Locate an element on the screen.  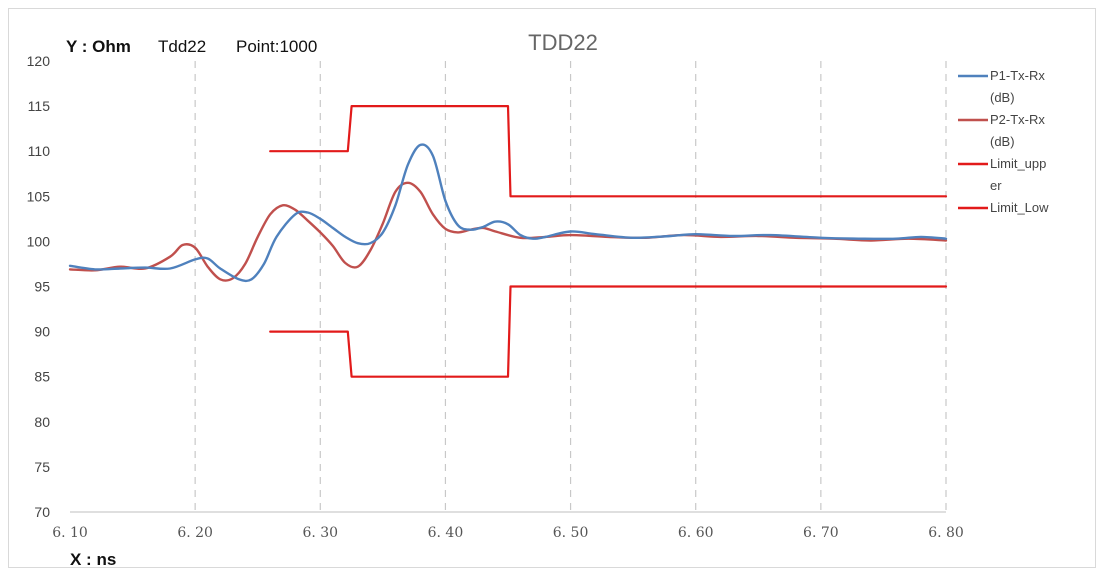
legend-label: Limit_upp is located at coordinates (1018, 163).